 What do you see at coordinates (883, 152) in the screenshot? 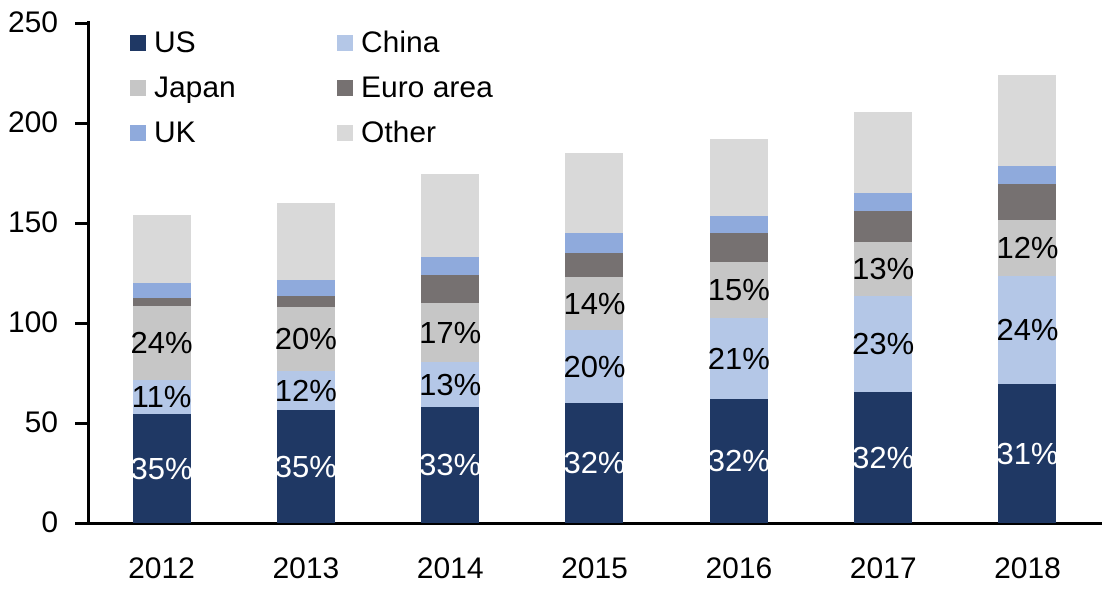
I see `bar-segment-other-2017` at bounding box center [883, 152].